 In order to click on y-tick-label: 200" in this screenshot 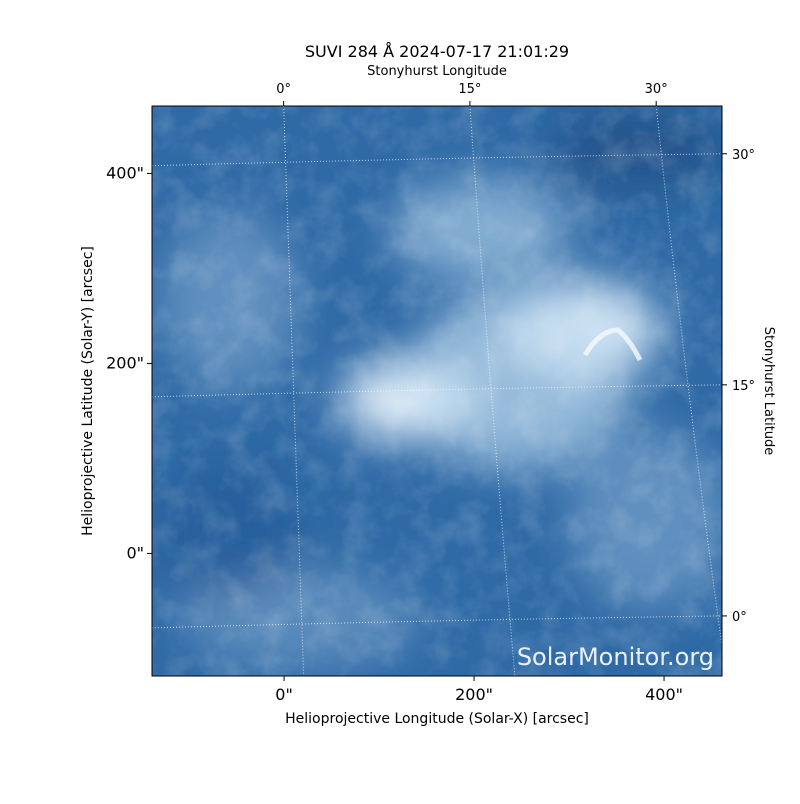, I will do `click(125, 362)`.